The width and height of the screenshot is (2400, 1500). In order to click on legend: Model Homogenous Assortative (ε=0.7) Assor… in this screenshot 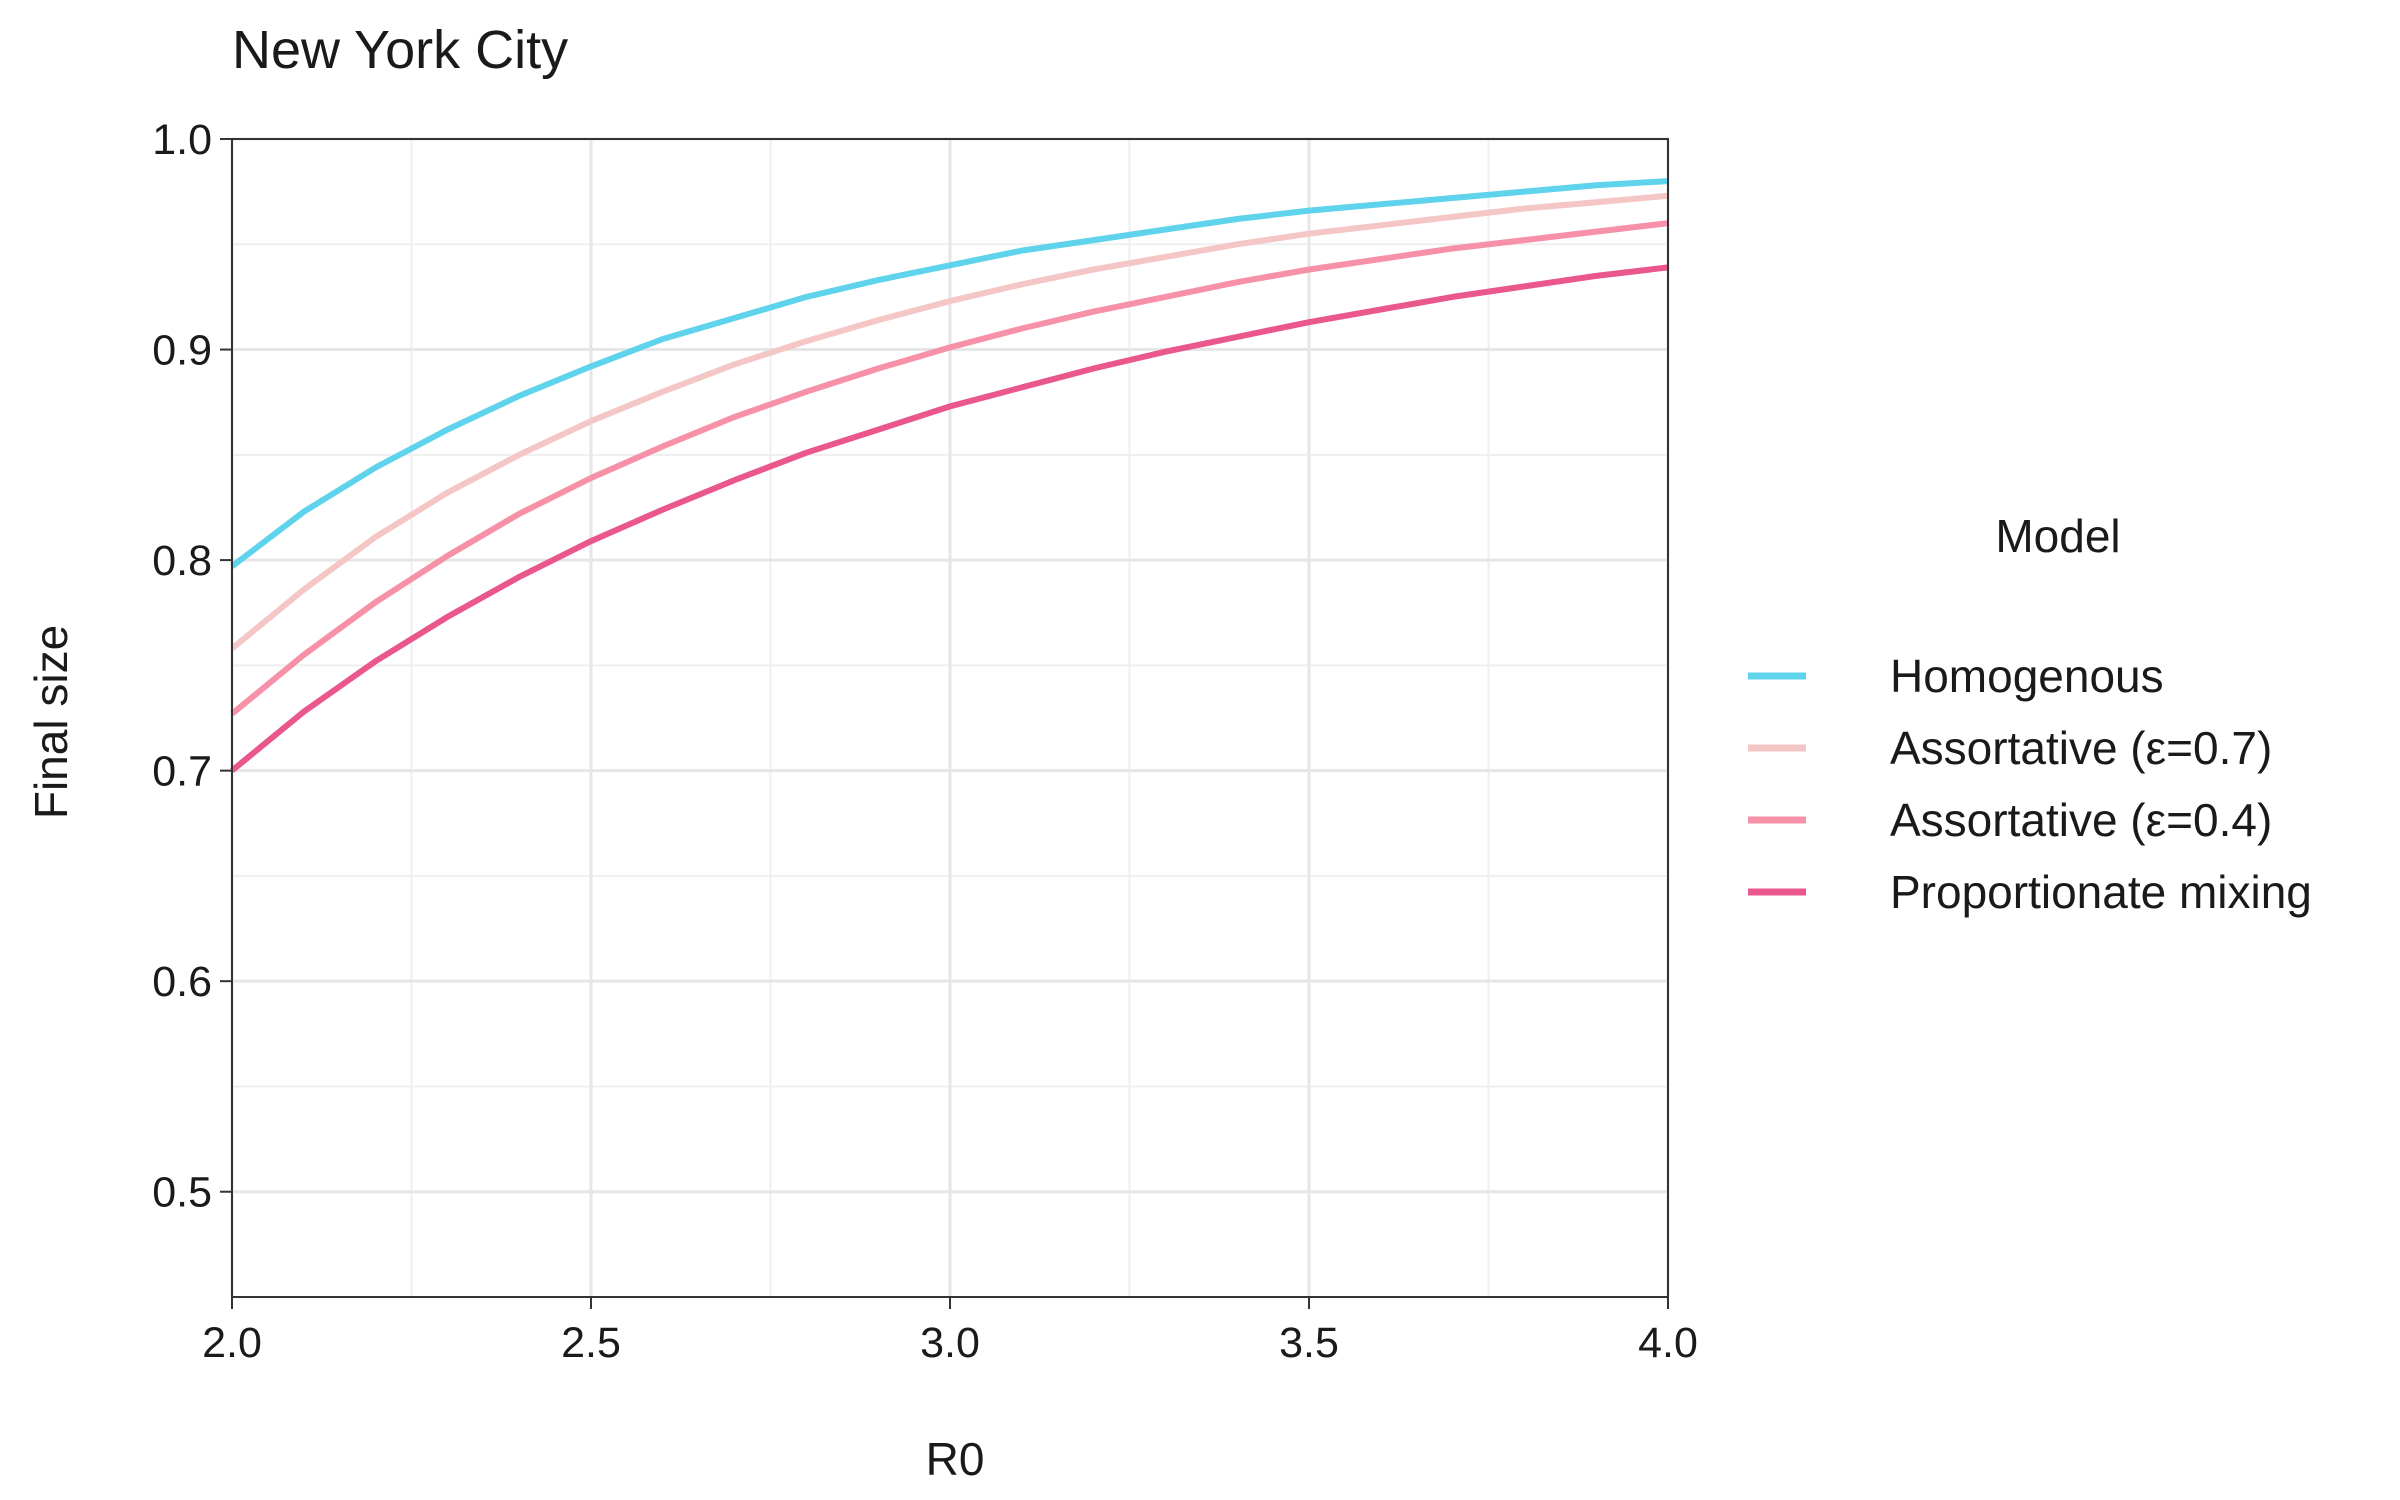, I will do `click(2030, 714)`.